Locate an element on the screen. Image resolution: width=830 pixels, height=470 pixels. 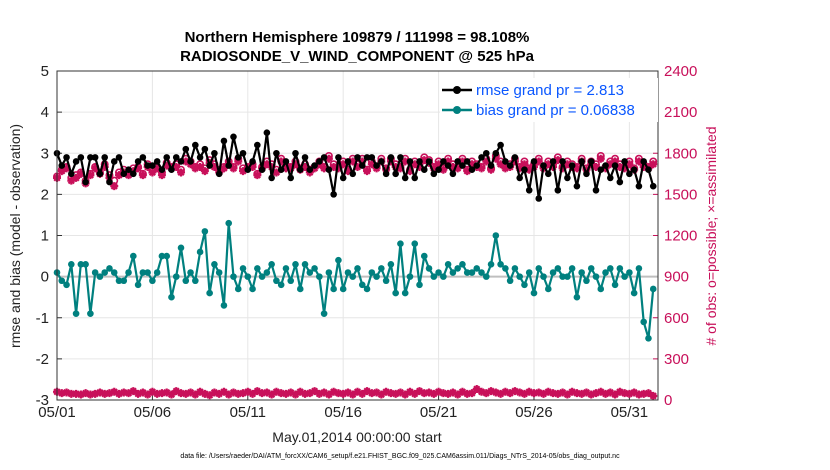
y-tick-label-8: 5 is located at coordinates (45, 71).